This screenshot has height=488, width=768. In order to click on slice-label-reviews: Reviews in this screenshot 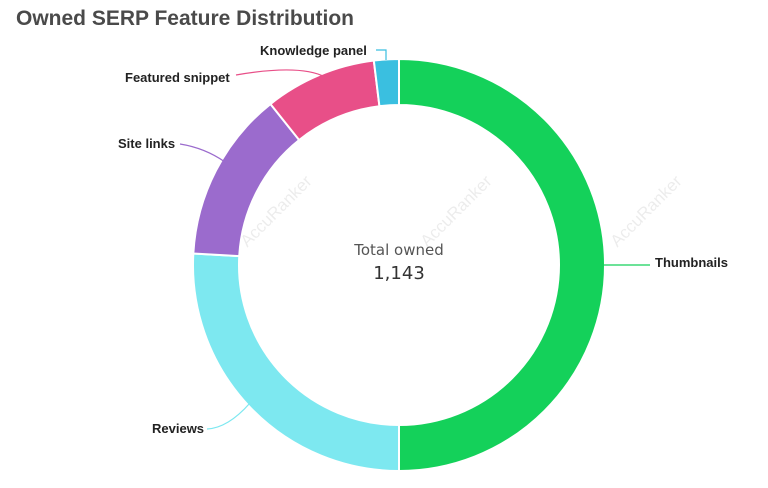, I will do `click(178, 428)`.